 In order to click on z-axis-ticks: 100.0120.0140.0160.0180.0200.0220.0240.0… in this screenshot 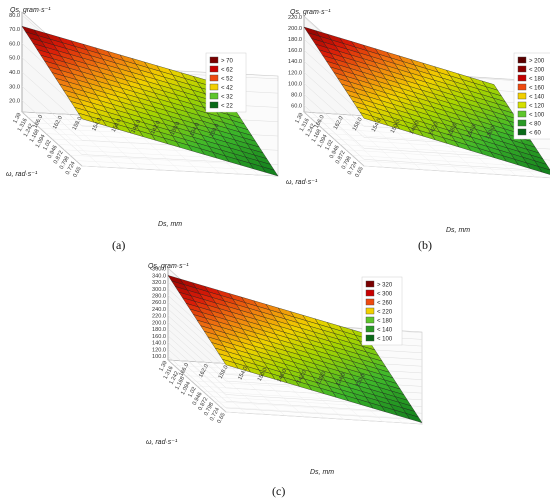, I will do `click(159, 313)`.